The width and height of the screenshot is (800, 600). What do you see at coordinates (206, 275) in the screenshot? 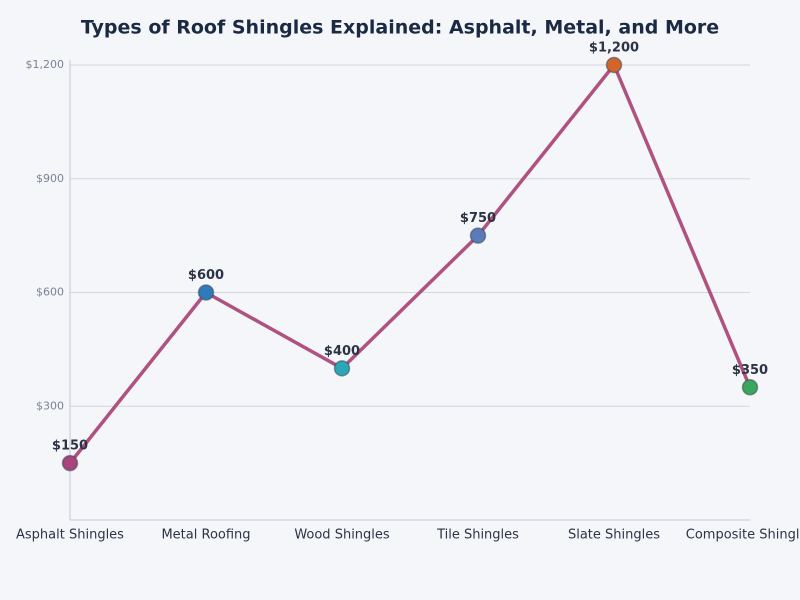
I see `data-label: $600` at bounding box center [206, 275].